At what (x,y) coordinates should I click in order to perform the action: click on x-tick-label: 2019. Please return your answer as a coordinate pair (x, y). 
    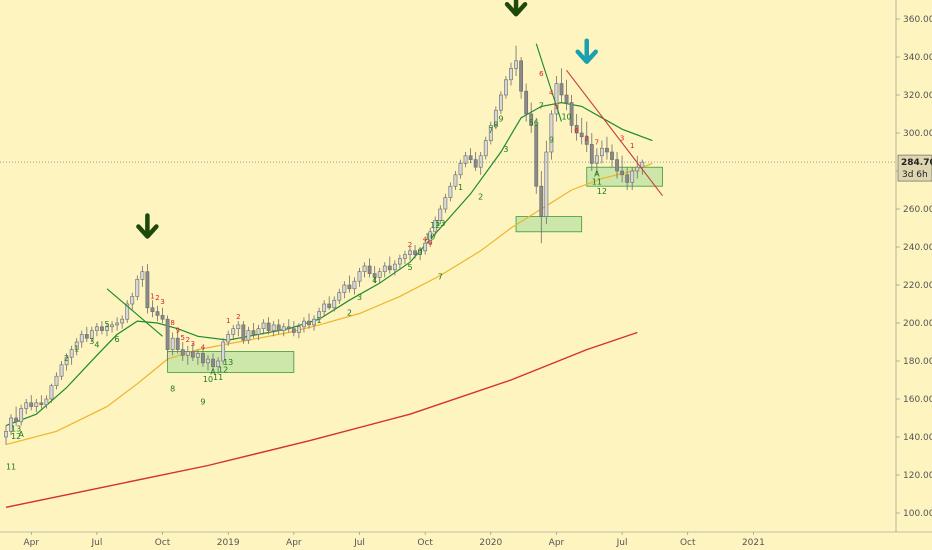
    Looking at the image, I should click on (228, 543).